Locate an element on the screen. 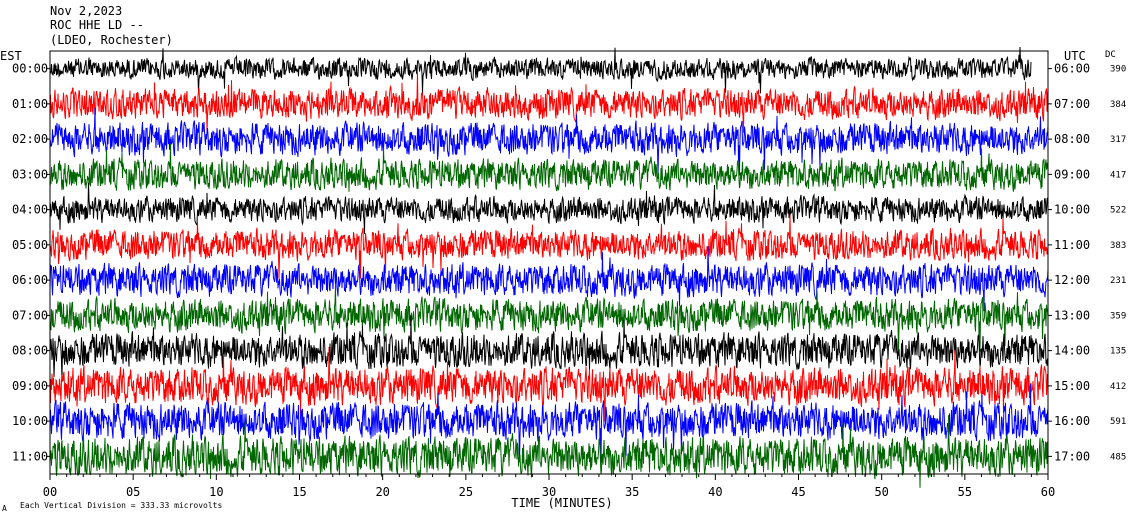 This screenshot has height=519, width=1130. station-label: ROC HHE LD -- is located at coordinates (97, 25).